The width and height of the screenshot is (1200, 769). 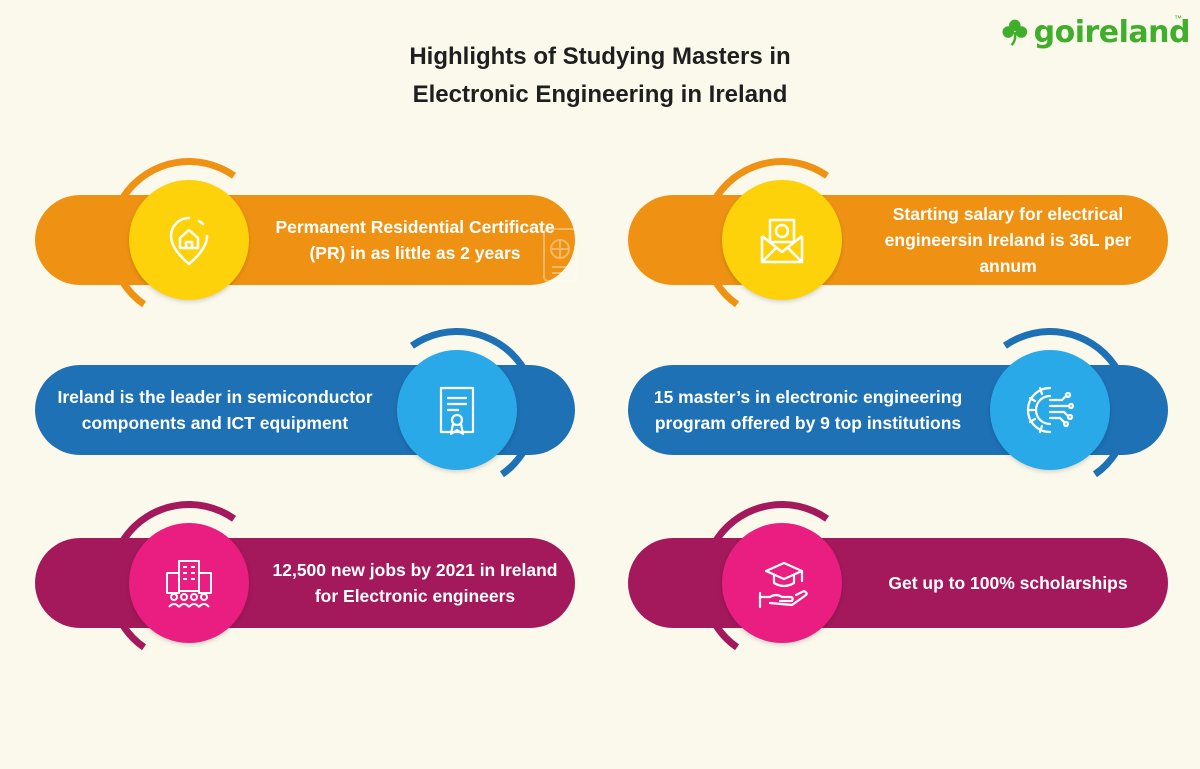 I want to click on home-location-icon, so click(x=189, y=241).